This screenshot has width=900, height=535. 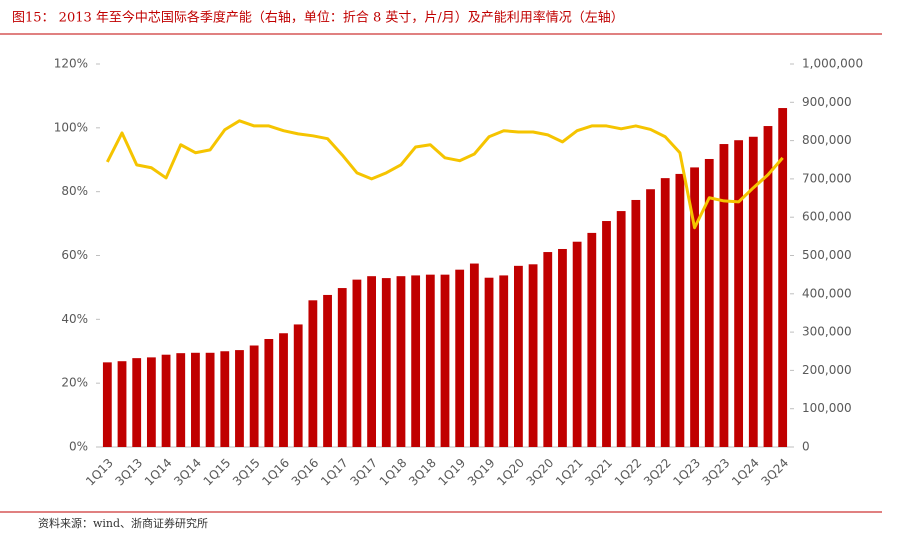 I want to click on x-tick-label: 3Q18, so click(x=422, y=472).